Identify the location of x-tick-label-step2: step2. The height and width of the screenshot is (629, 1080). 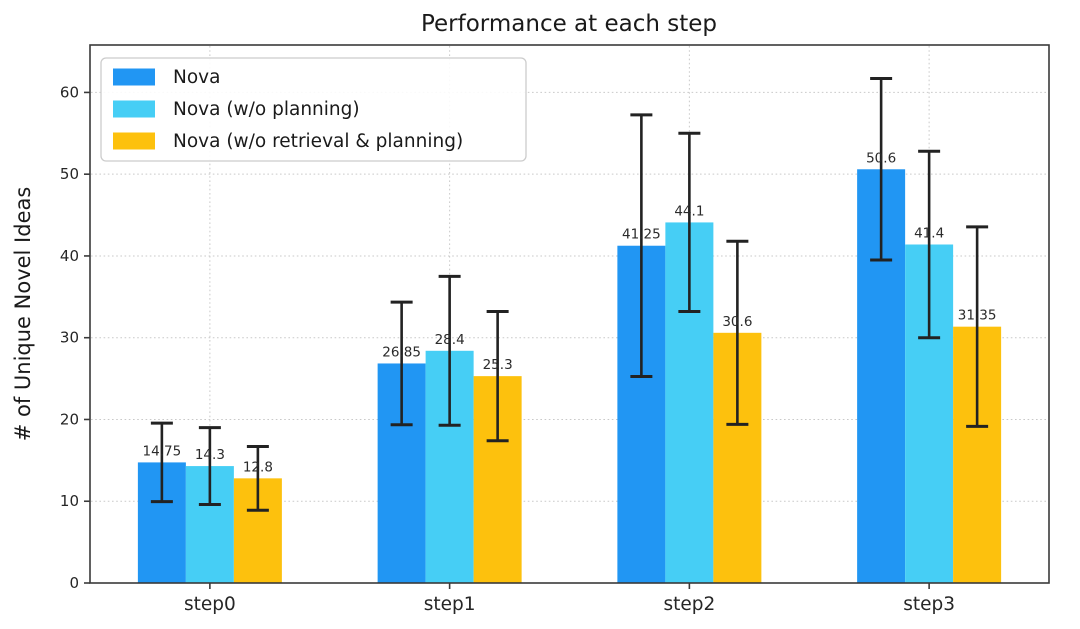
(689, 604).